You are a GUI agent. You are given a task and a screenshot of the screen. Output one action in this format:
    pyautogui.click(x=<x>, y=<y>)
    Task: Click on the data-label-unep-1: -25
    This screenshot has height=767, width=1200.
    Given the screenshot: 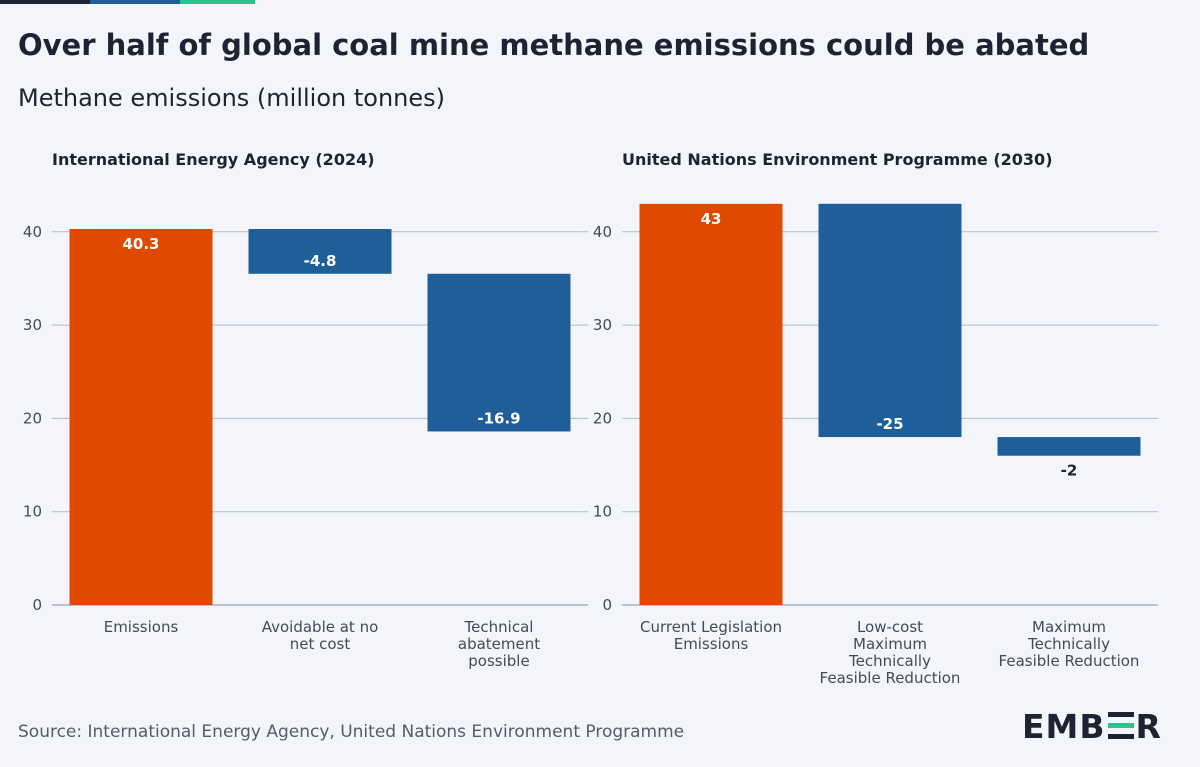 What is the action you would take?
    pyautogui.click(x=889, y=424)
    